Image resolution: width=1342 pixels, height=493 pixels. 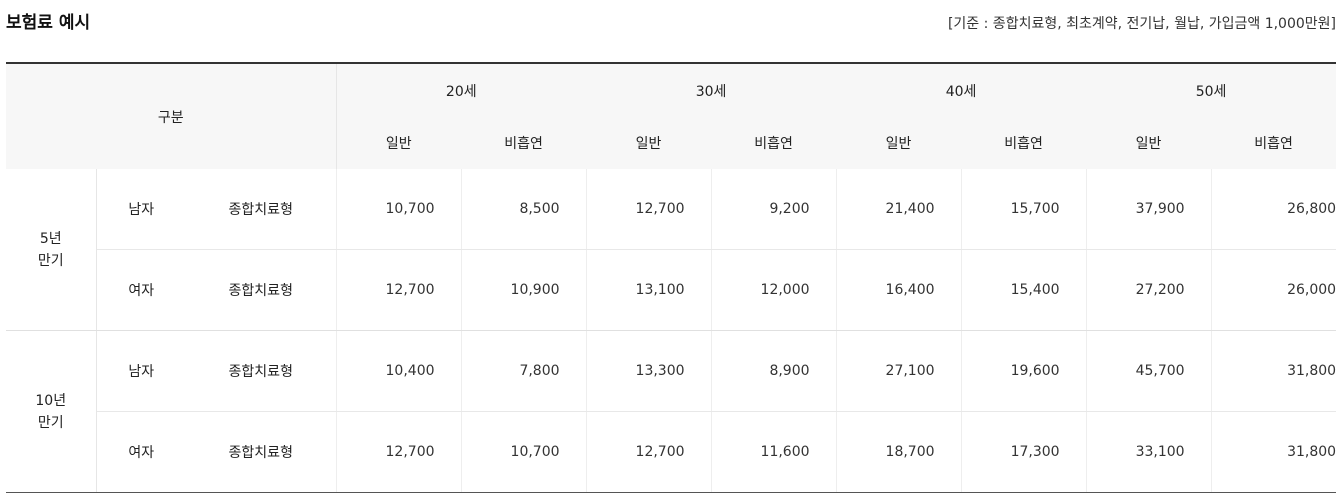 I want to click on premium-value: 15,400, so click(x=1024, y=290).